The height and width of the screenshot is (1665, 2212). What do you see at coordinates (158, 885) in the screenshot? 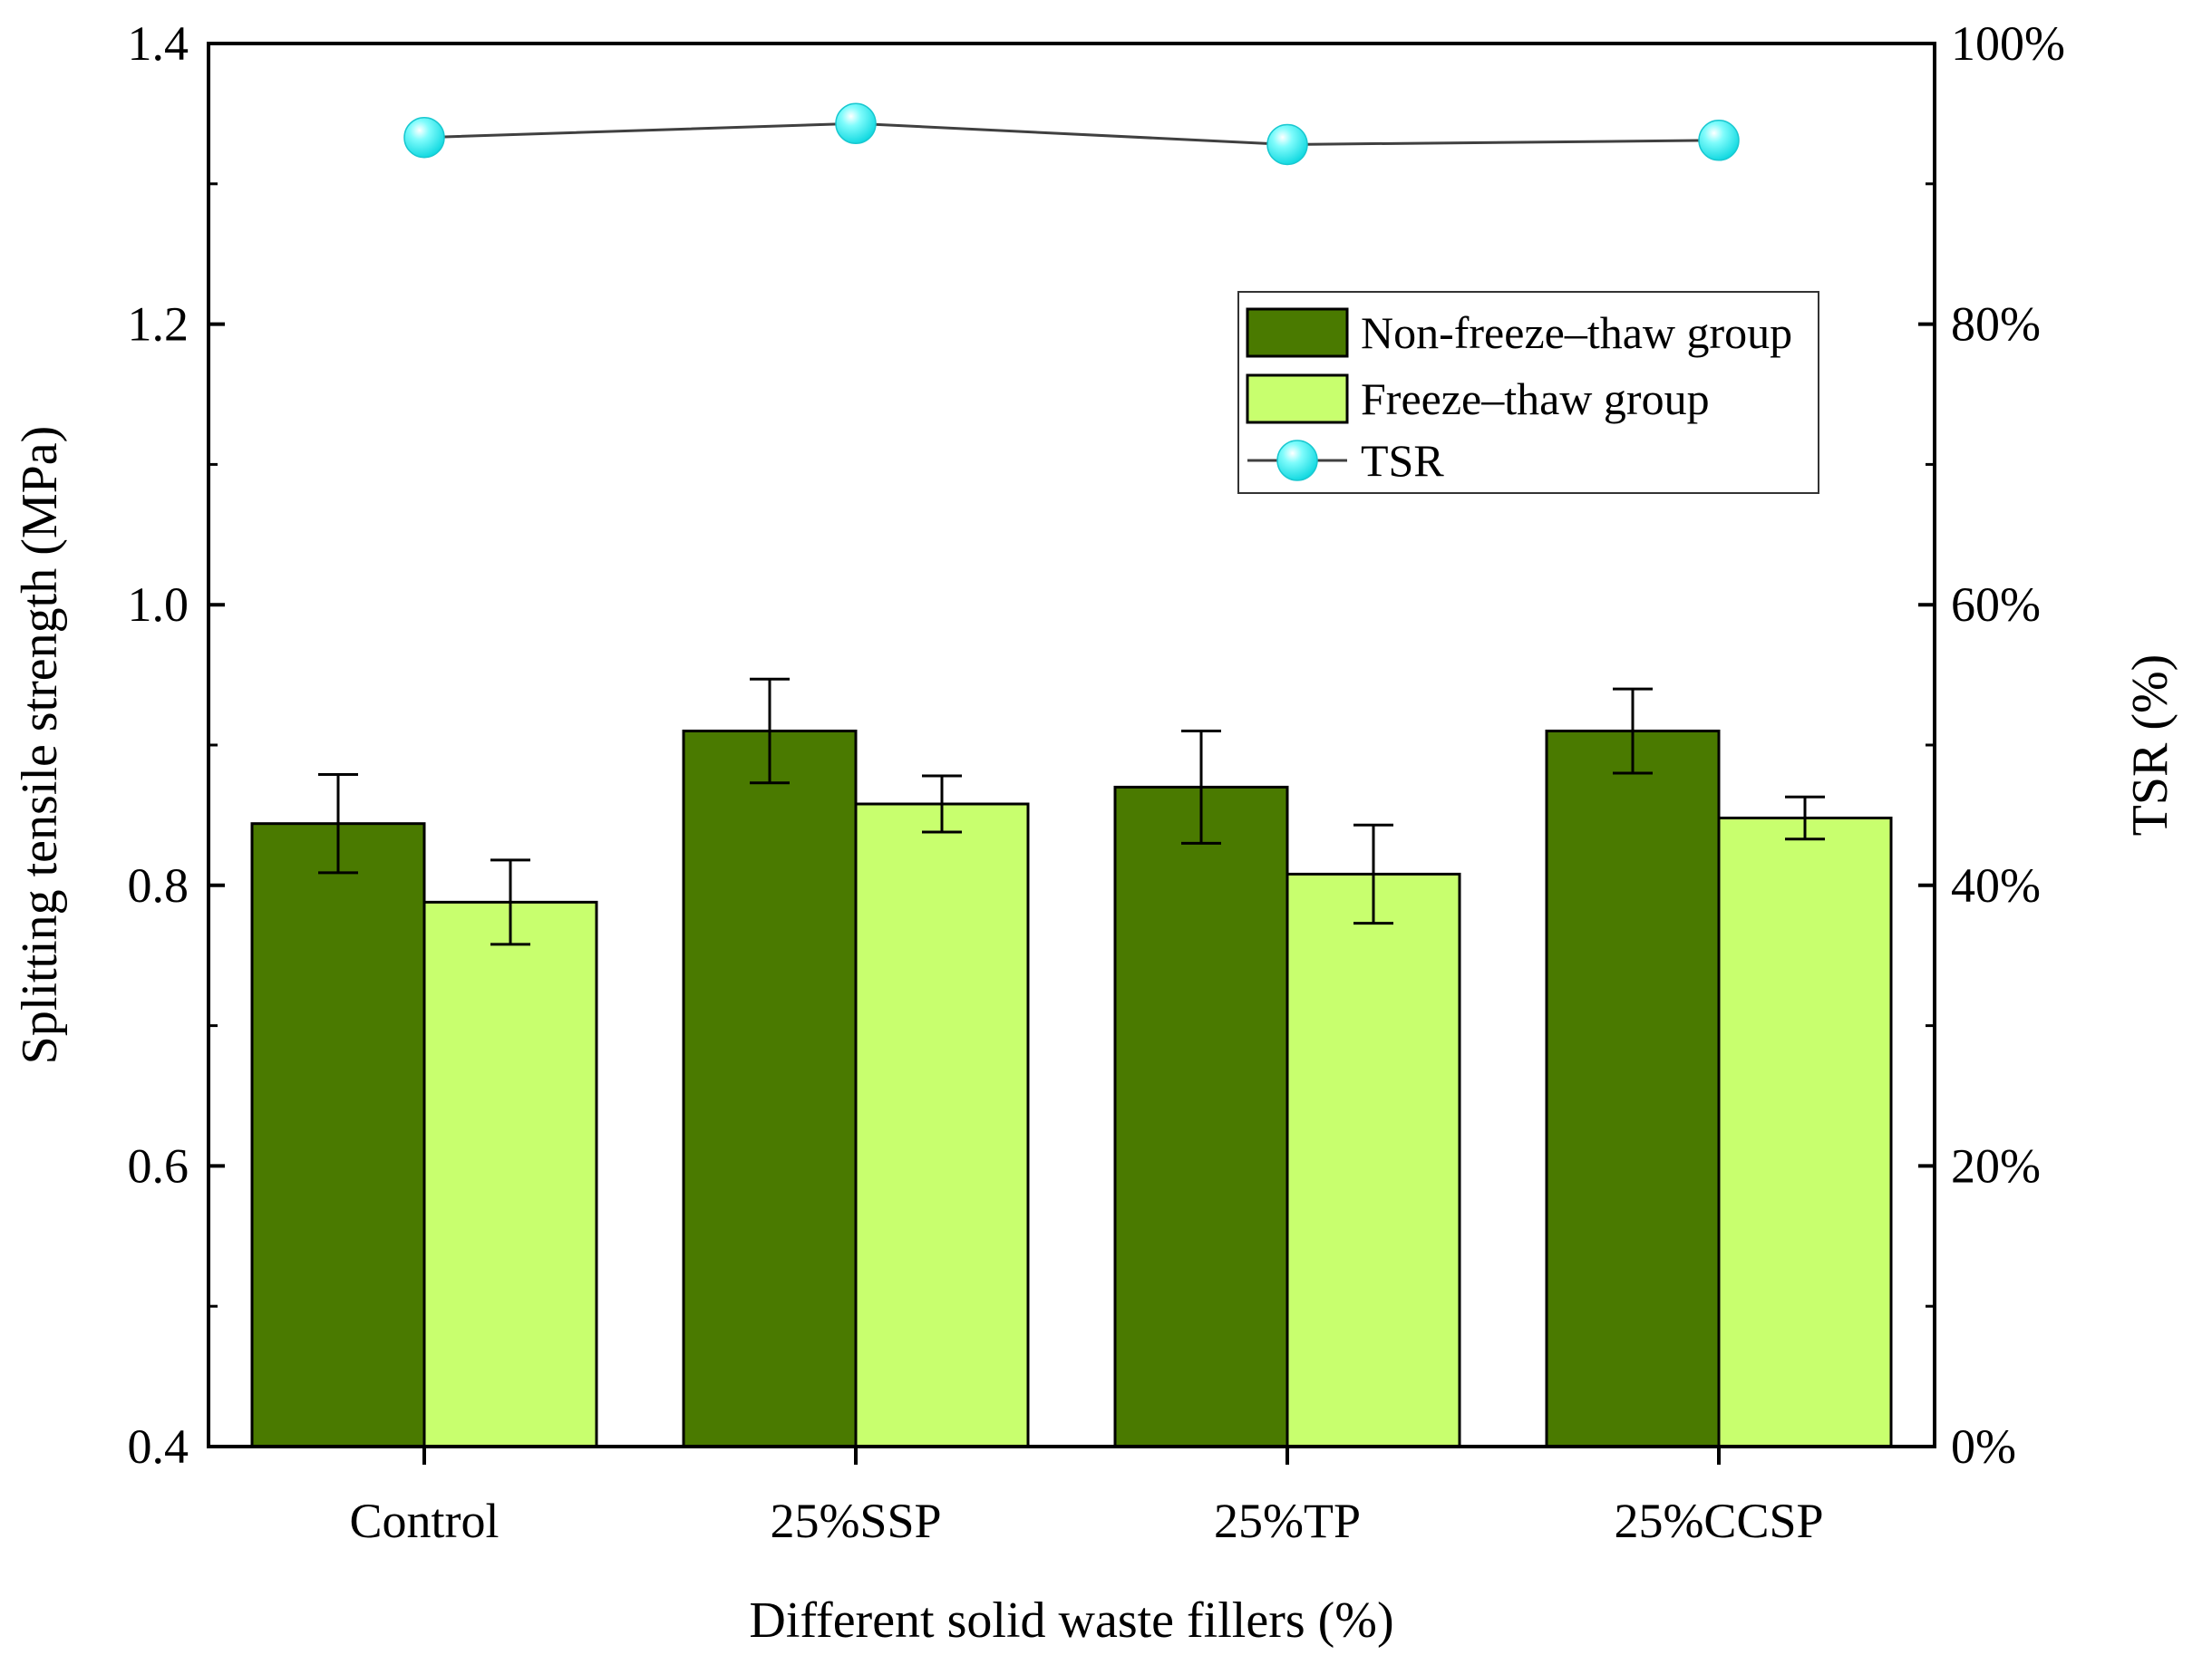
I see `left-tick-label: 0.8` at bounding box center [158, 885].